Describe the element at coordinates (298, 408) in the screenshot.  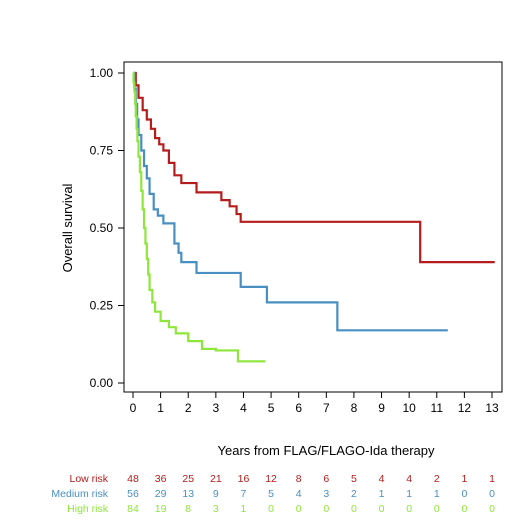
I see `x-tick-label: 6` at that location.